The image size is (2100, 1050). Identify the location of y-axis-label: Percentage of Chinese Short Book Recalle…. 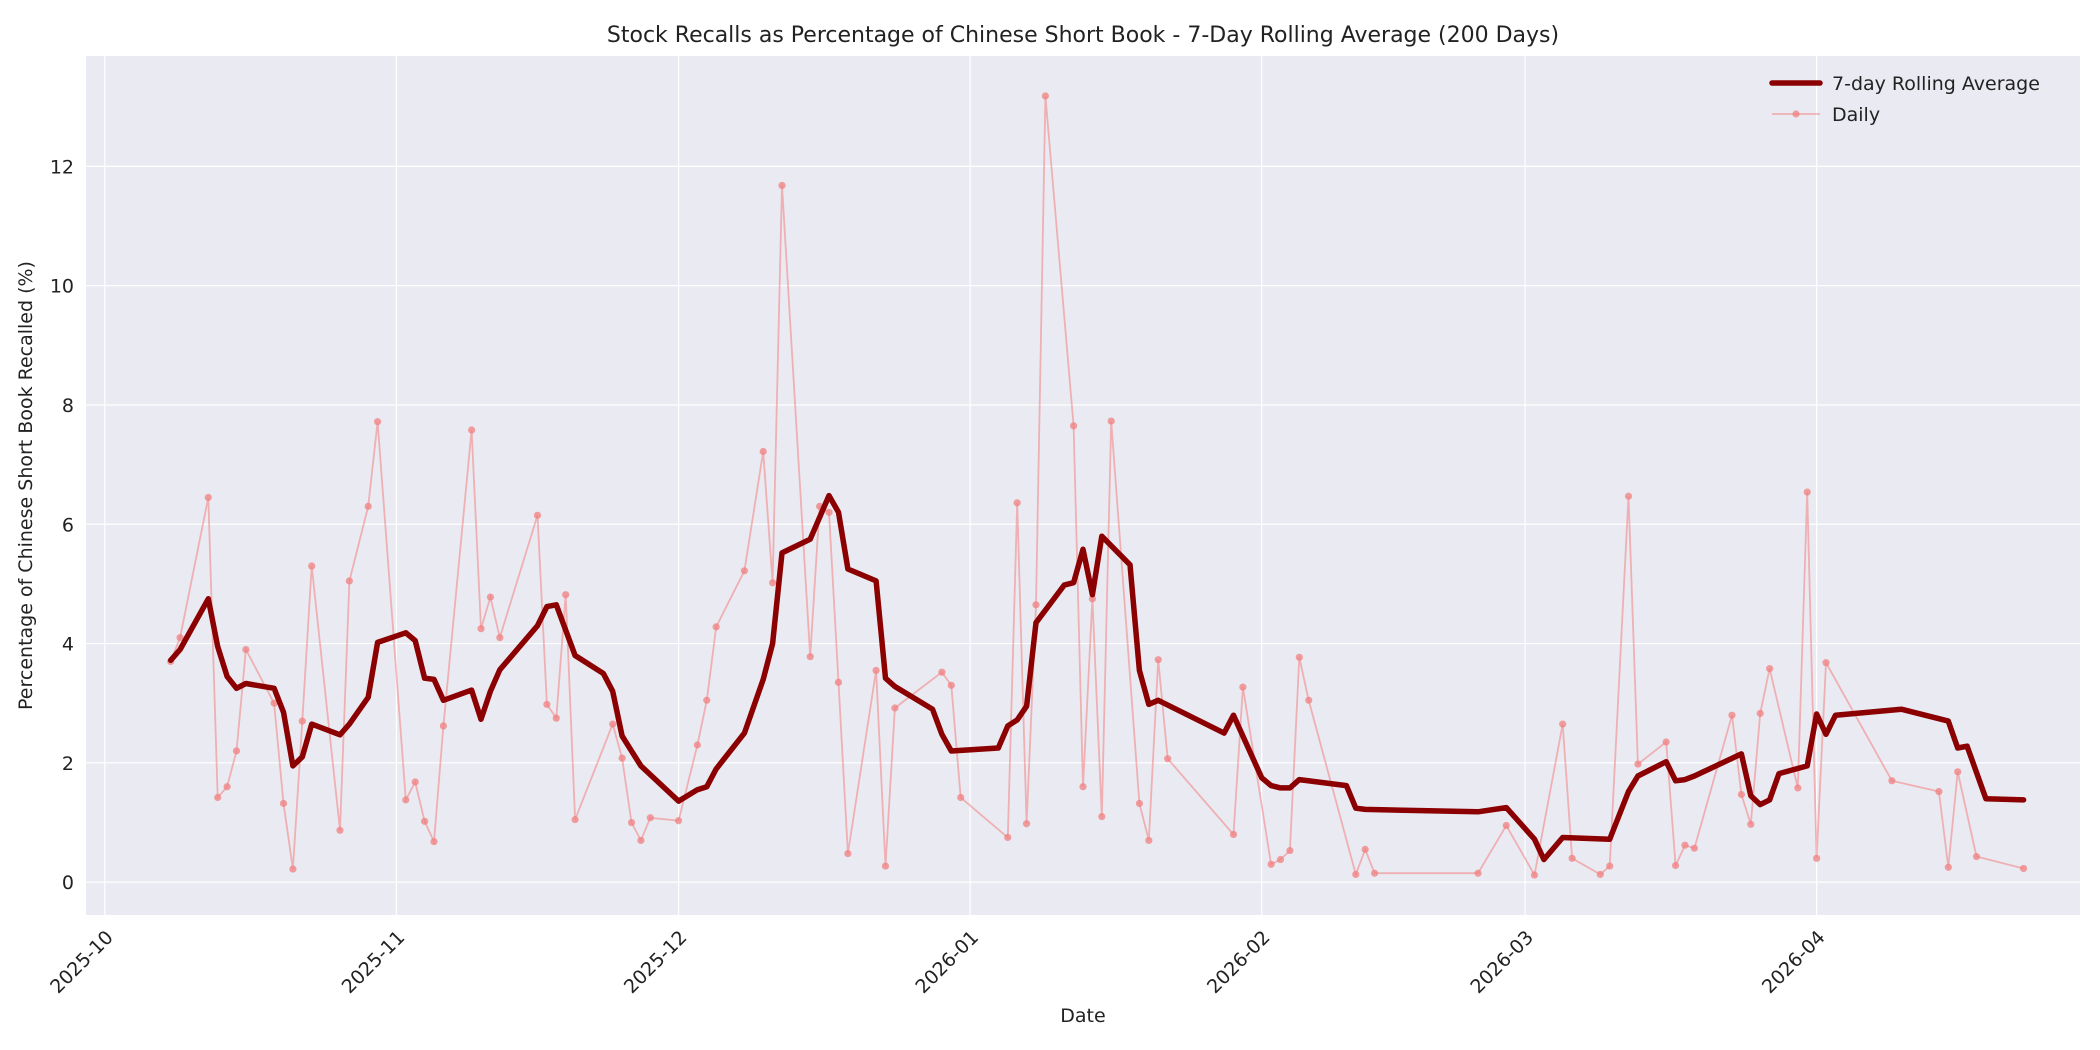
(26, 485).